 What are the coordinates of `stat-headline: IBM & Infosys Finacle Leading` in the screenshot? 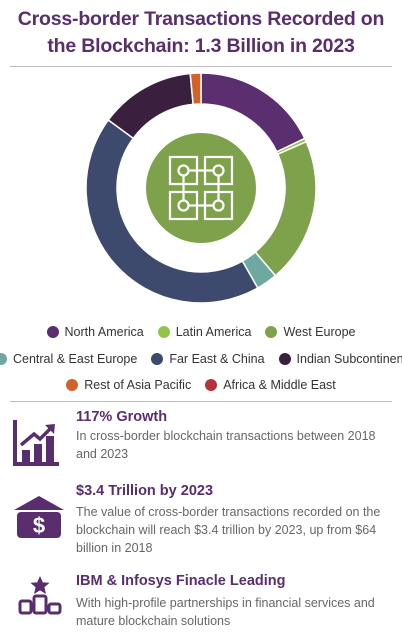 It's located at (181, 581).